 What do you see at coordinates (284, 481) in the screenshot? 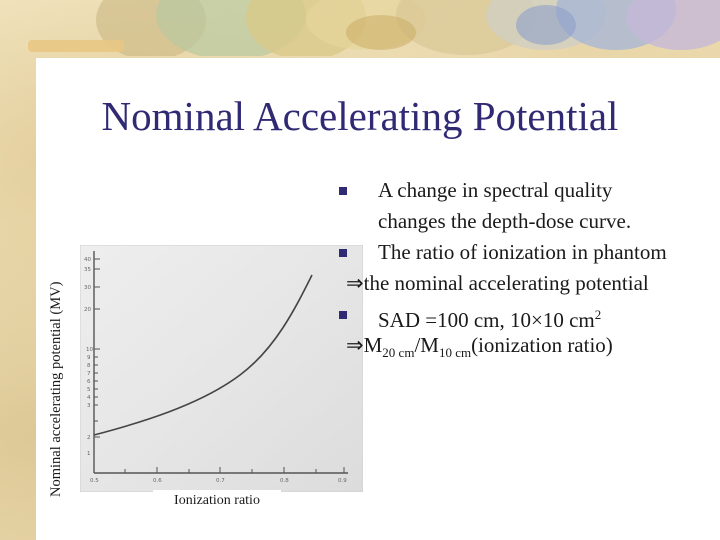
I see `svg-text: 0.8` at bounding box center [284, 481].